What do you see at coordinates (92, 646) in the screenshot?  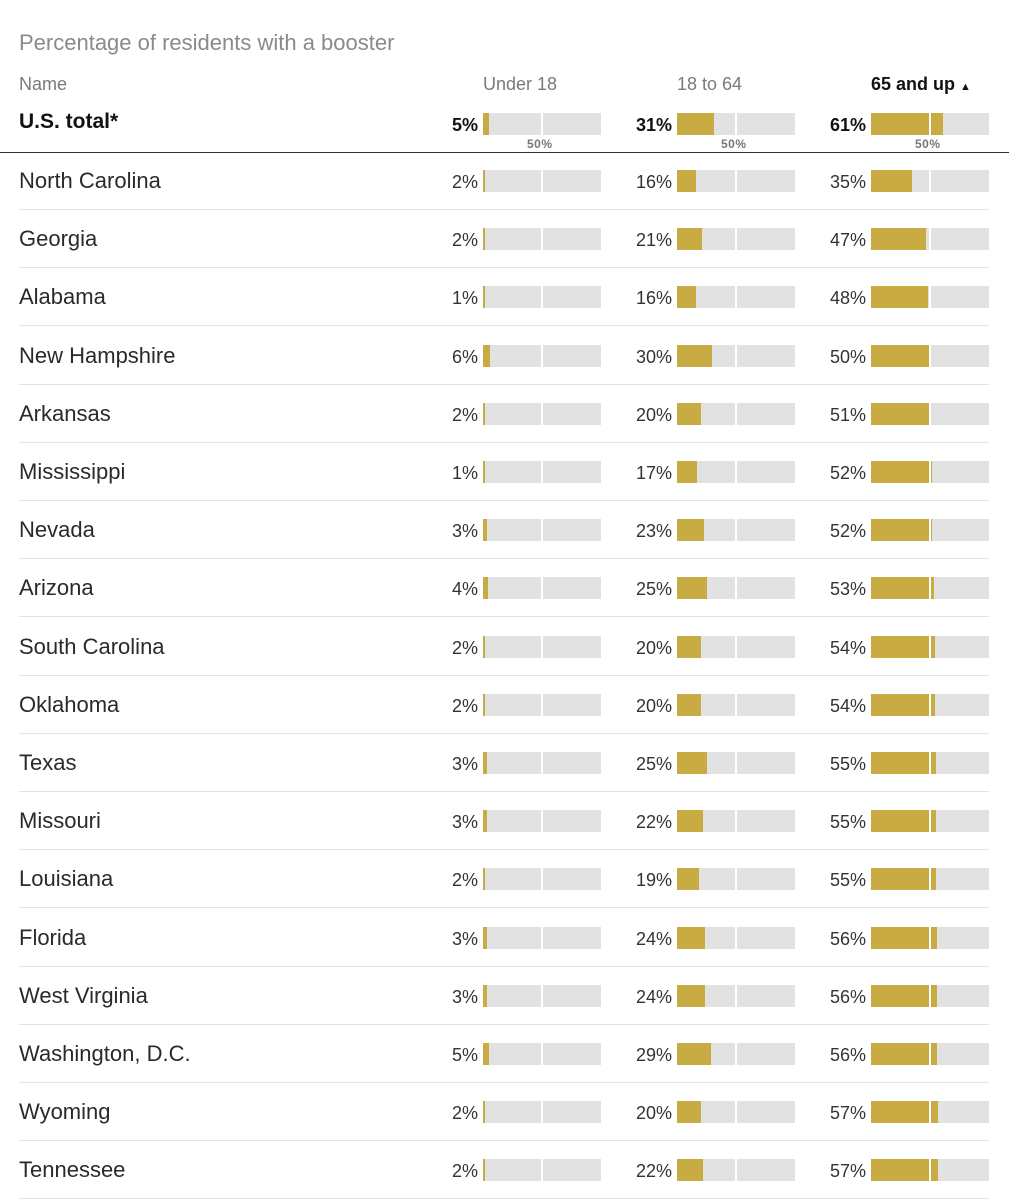 I see `row-name: South Carolina` at bounding box center [92, 646].